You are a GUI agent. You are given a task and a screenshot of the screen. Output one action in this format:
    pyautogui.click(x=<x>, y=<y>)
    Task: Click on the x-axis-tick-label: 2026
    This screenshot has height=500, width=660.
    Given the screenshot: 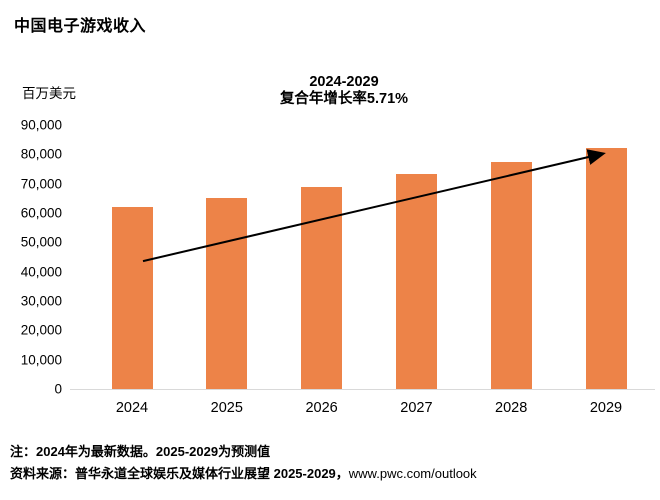 What is the action you would take?
    pyautogui.click(x=321, y=408)
    